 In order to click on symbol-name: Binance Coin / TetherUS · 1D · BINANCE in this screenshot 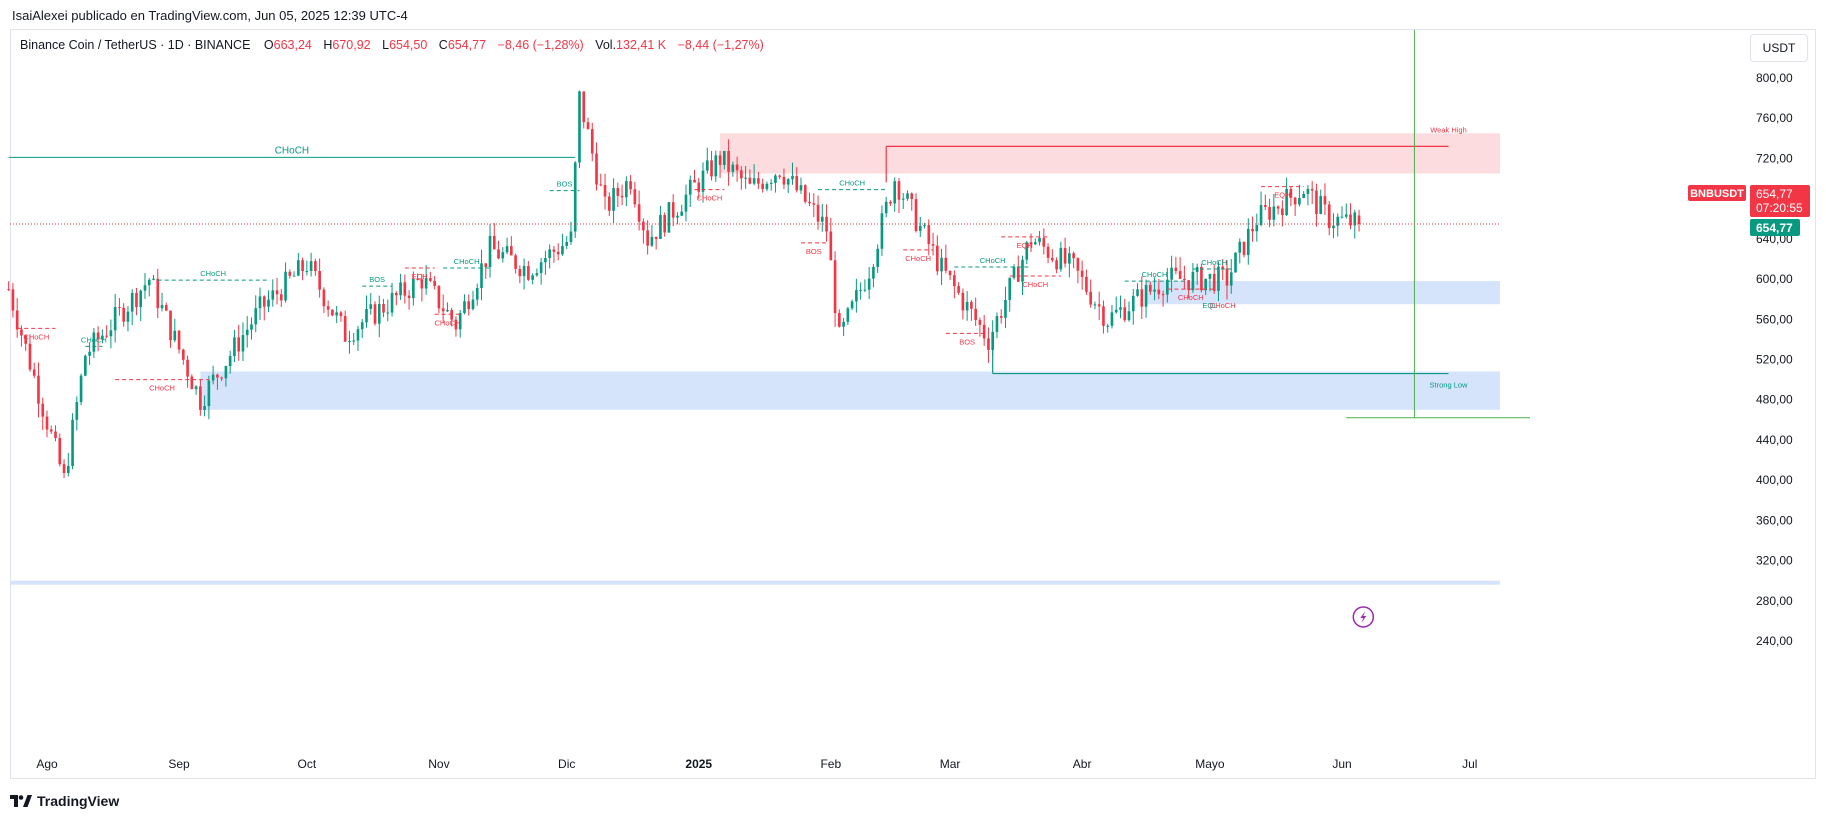, I will do `click(135, 45)`.